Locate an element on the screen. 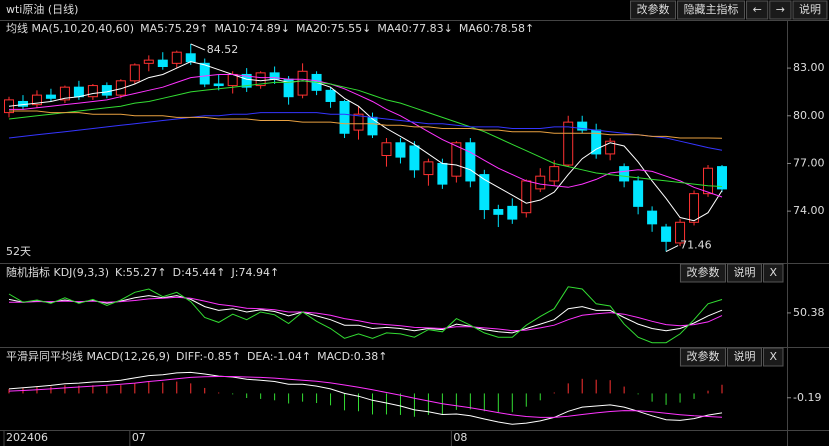  y-tick-label: 80.00 is located at coordinates (809, 115).